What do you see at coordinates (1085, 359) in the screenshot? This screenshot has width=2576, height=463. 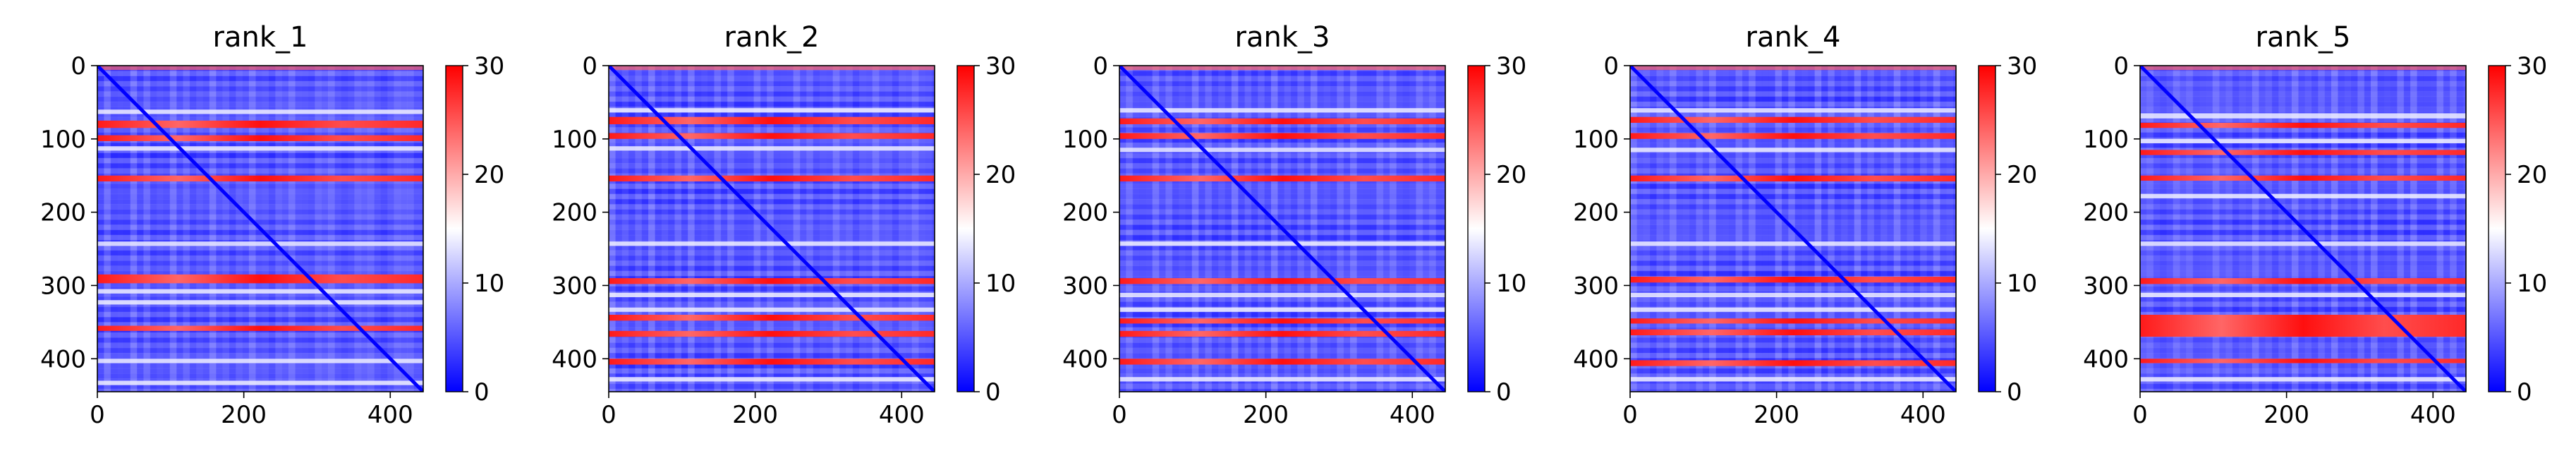 I see `y-tick-label: 400` at bounding box center [1085, 359].